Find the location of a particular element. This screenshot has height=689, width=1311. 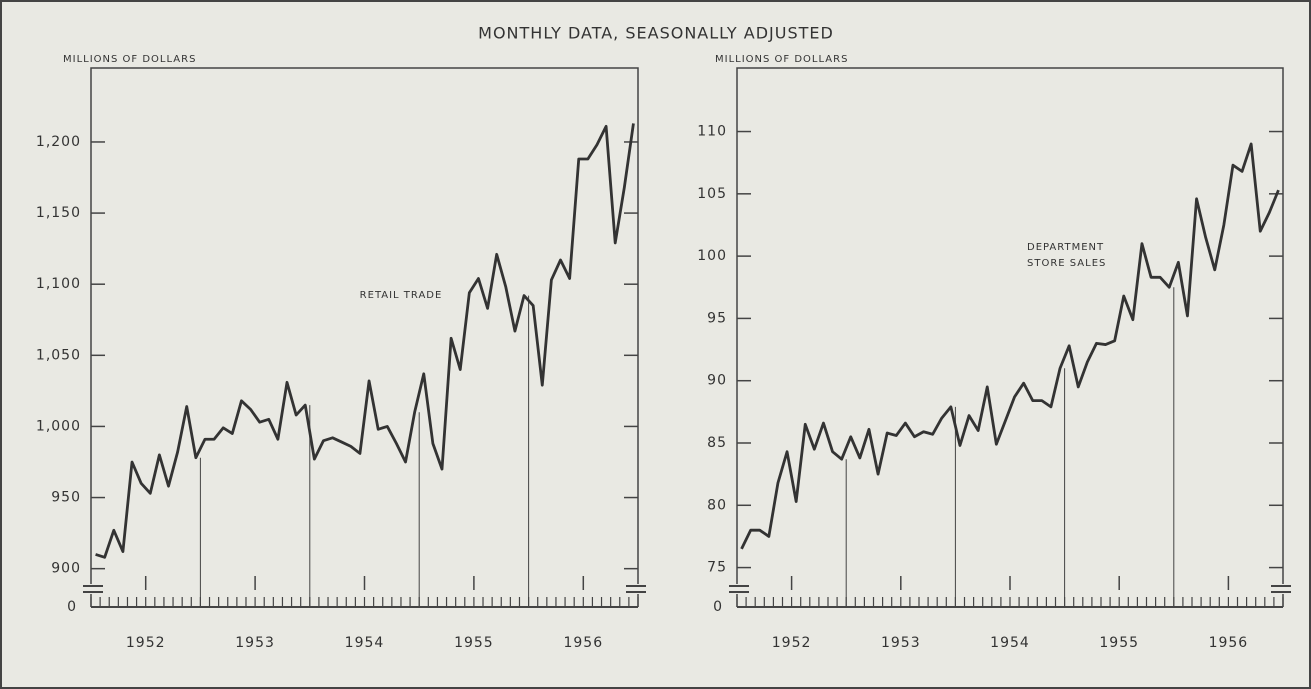

y-tick-label: 1,100 is located at coordinates (58, 284).